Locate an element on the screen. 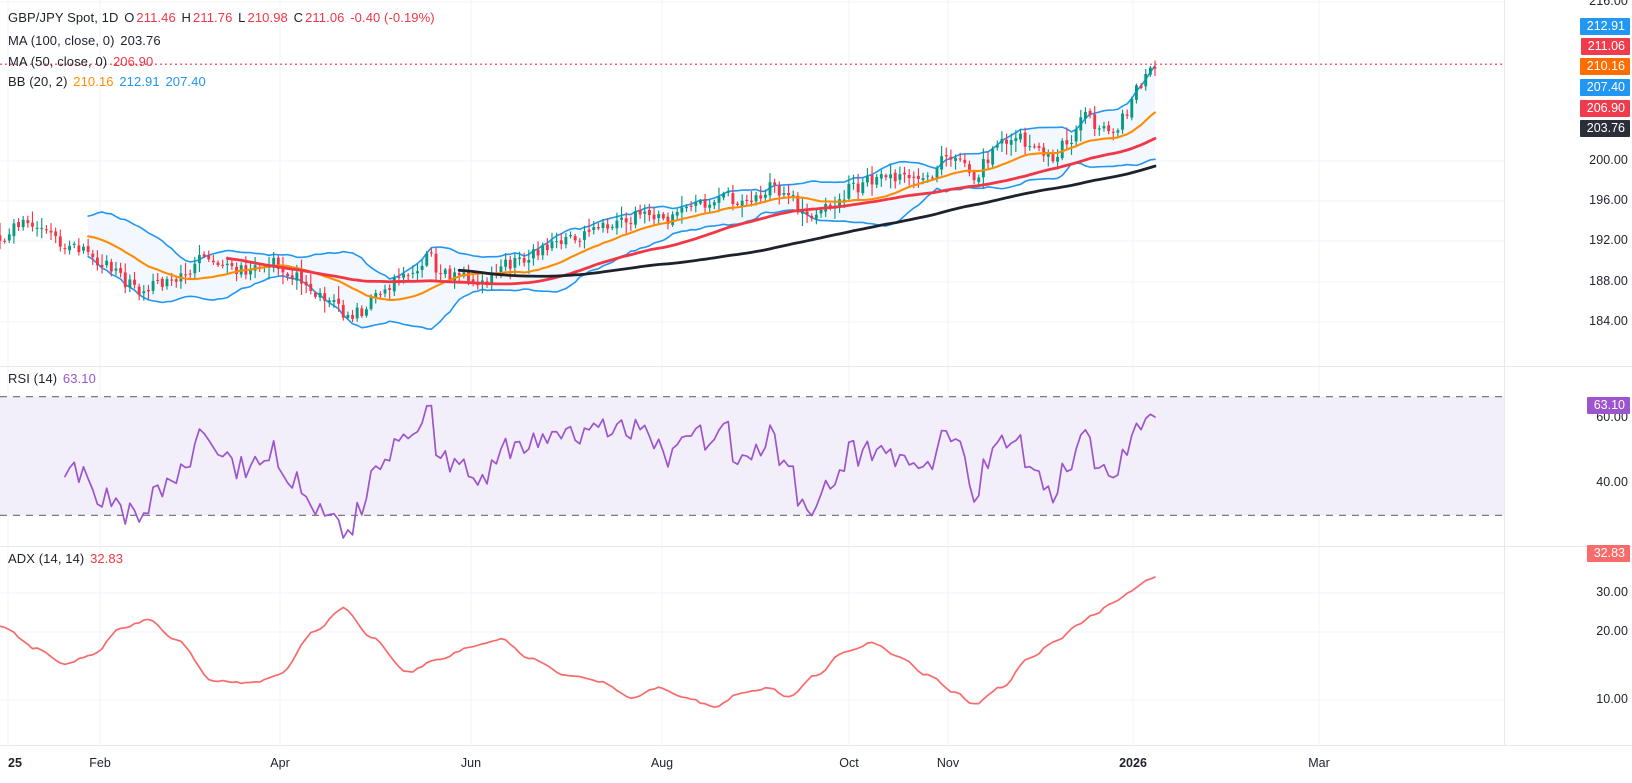 The width and height of the screenshot is (1632, 783). adx-line is located at coordinates (578, 642).